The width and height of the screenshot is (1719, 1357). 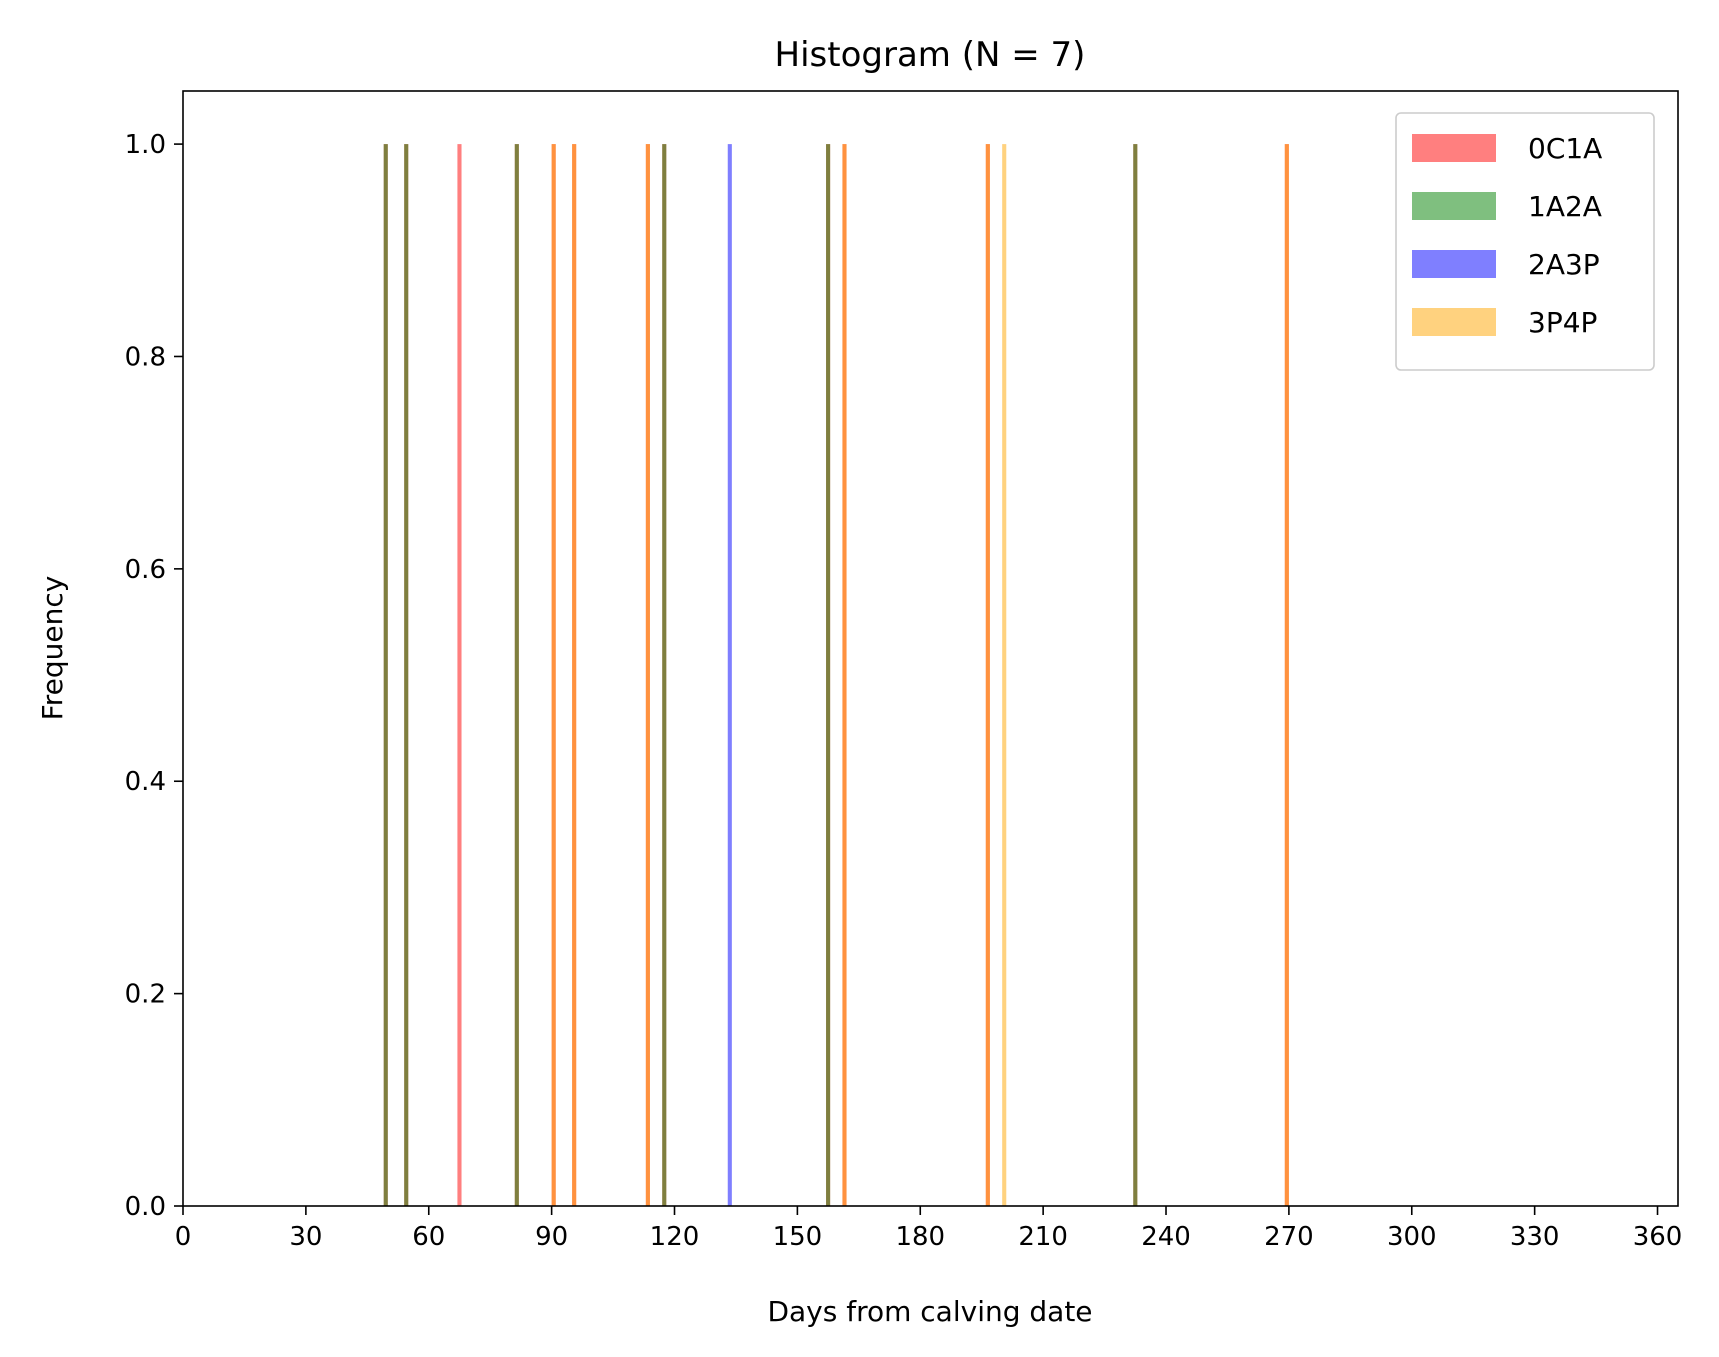 I want to click on y-tick-label: 0.8, so click(x=145, y=357).